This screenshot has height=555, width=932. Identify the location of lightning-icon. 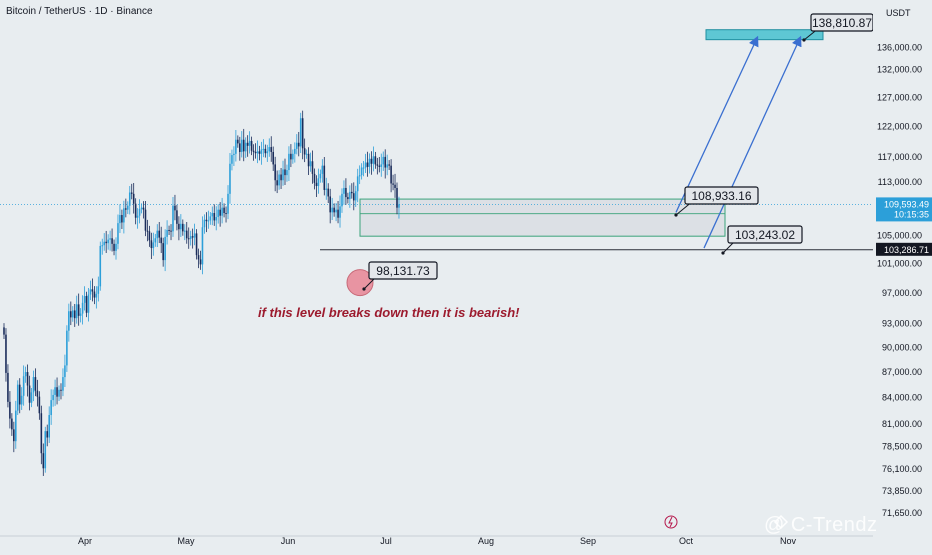
(671, 522).